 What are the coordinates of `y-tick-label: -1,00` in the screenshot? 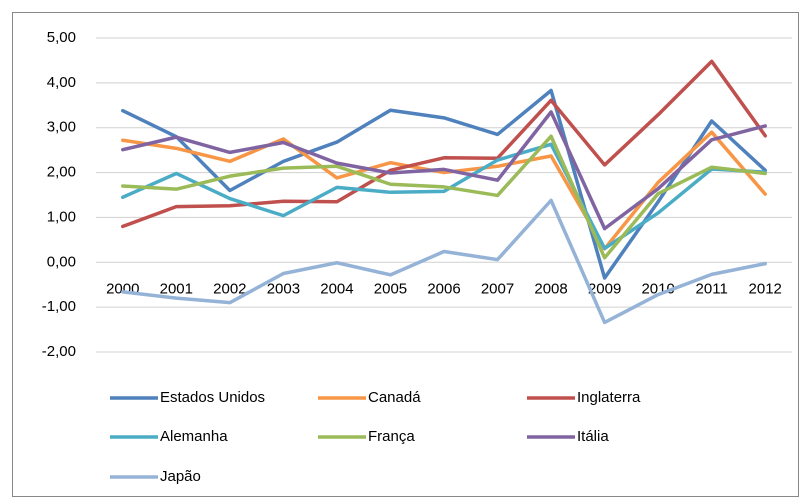 It's located at (59, 306).